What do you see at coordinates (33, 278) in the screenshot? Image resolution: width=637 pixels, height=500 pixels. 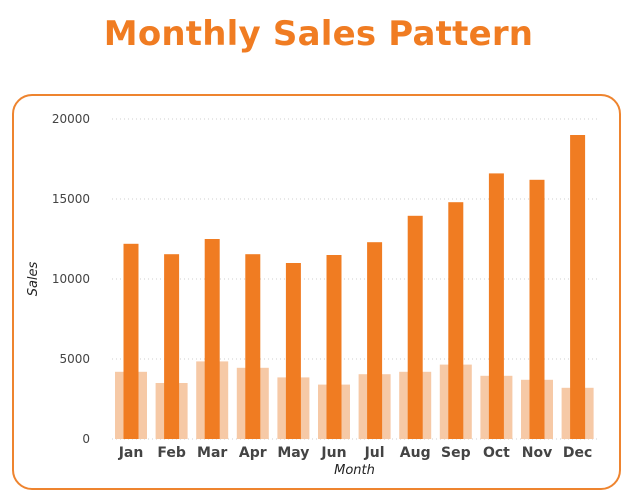 I see `y-axis-title: Sales` at bounding box center [33, 278].